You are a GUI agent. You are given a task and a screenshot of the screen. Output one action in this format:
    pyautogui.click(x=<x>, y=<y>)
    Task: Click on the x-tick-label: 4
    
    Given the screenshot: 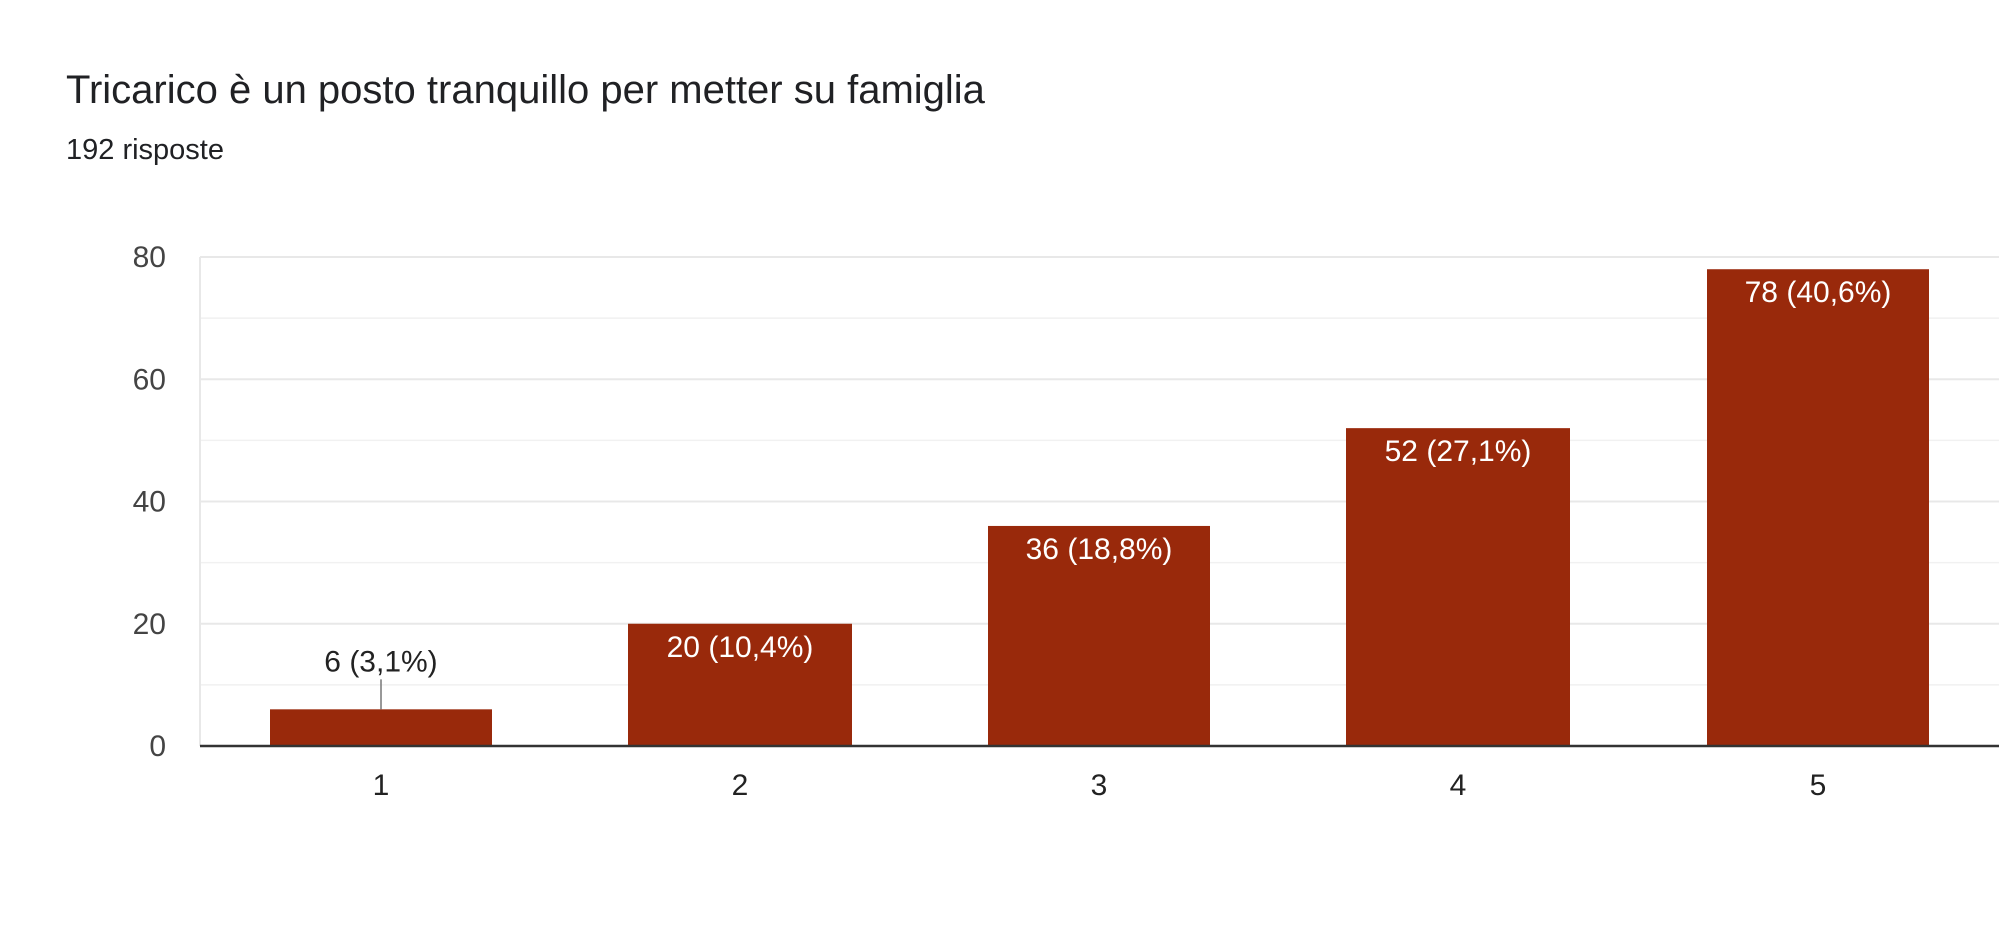 What is the action you would take?
    pyautogui.click(x=1458, y=785)
    